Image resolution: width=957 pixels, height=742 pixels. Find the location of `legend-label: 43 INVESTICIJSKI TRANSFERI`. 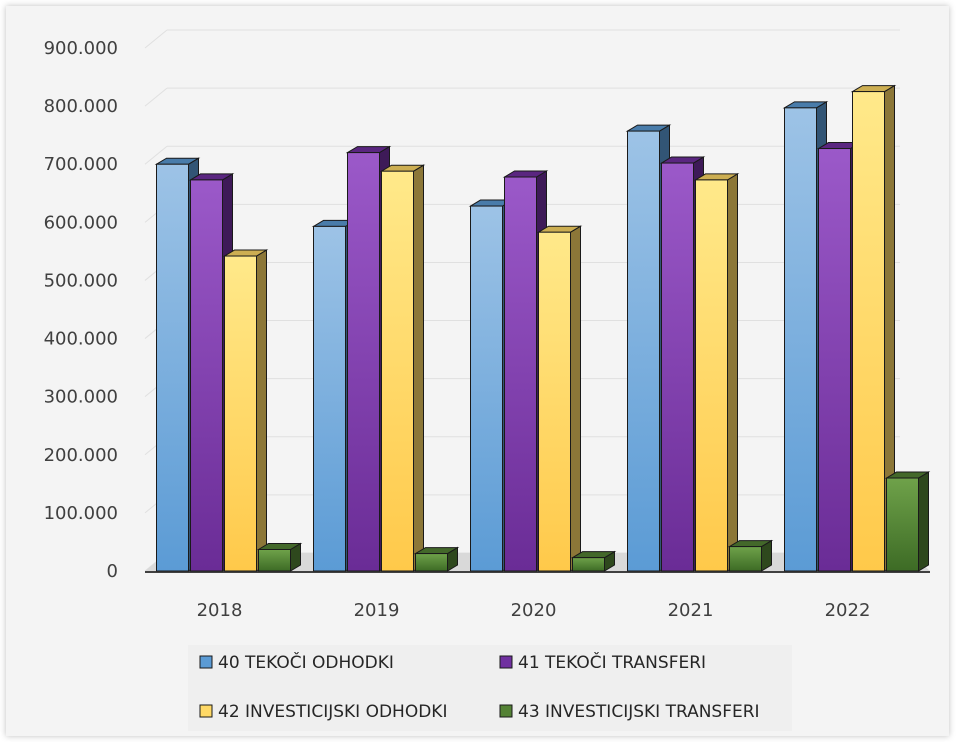

legend-label: 43 INVESTICIJSKI TRANSFERI is located at coordinates (639, 712).